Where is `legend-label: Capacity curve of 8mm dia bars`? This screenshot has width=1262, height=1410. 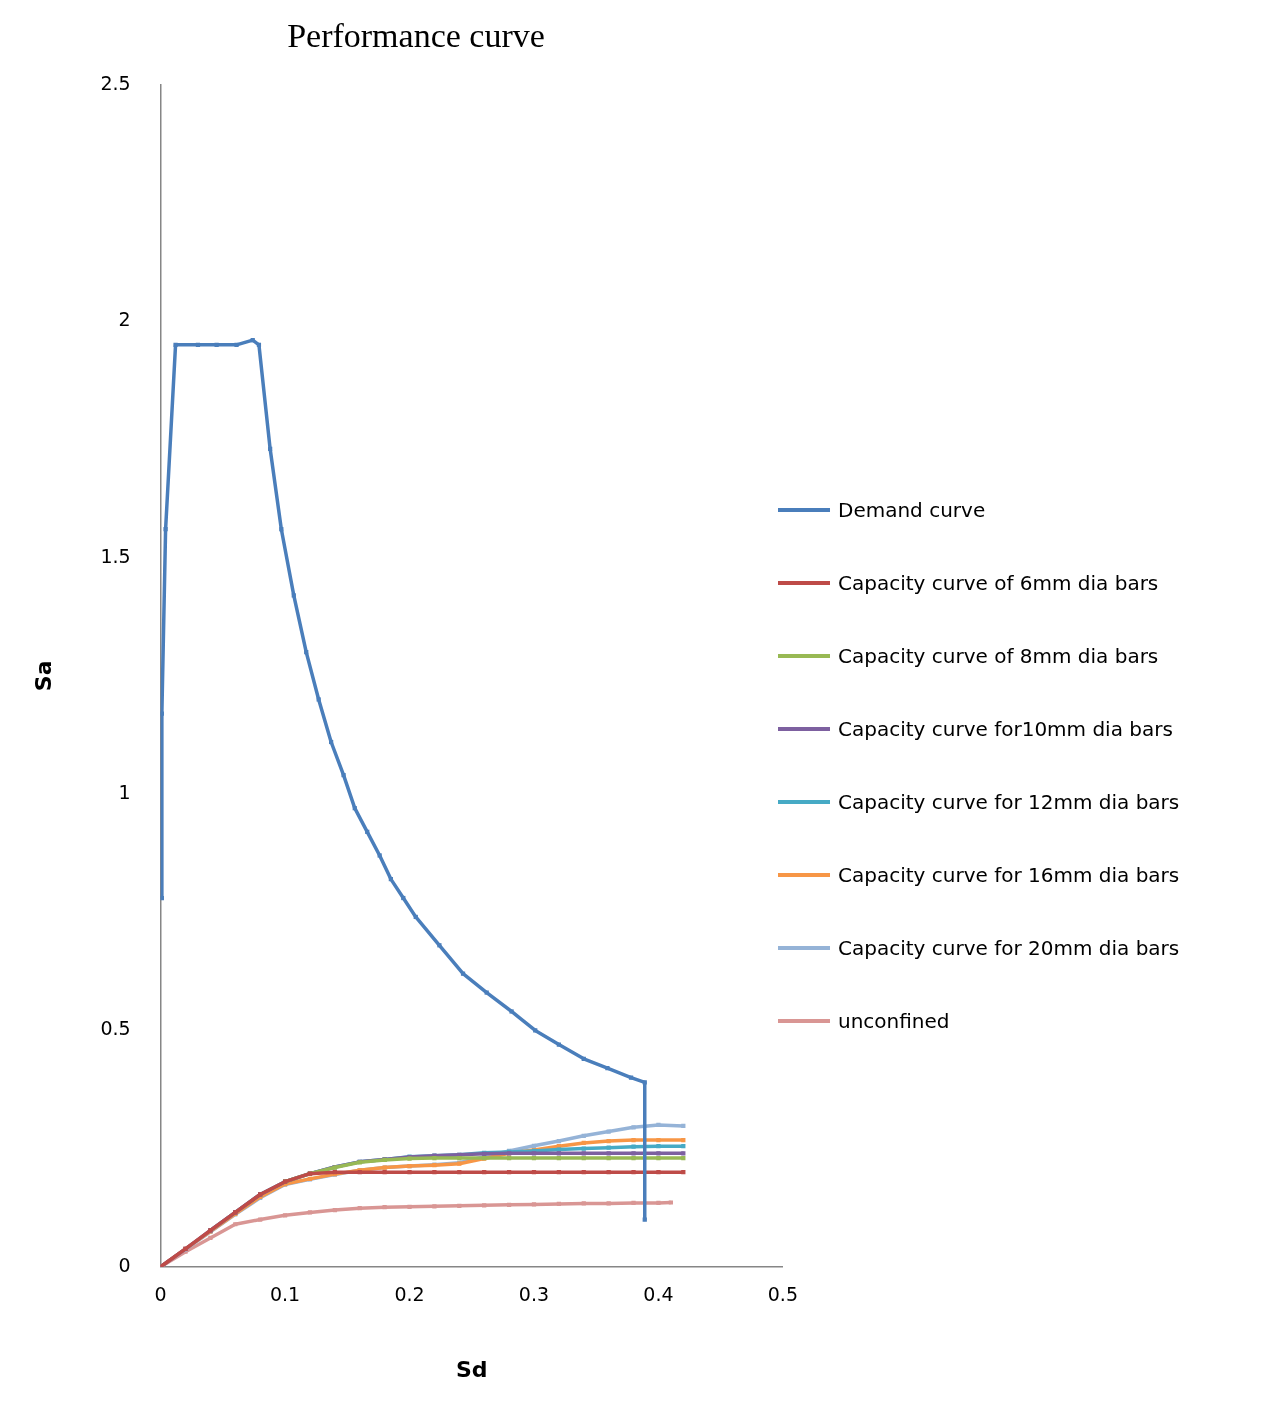 legend-label: Capacity curve of 8mm dia bars is located at coordinates (998, 655).